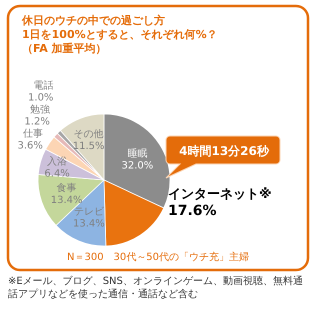 The height and width of the screenshot is (320, 320). Describe the element at coordinates (120, 34) in the screenshot. I see `chart-subtitle: 1日を100%とすると、それぞれ何%？` at that location.